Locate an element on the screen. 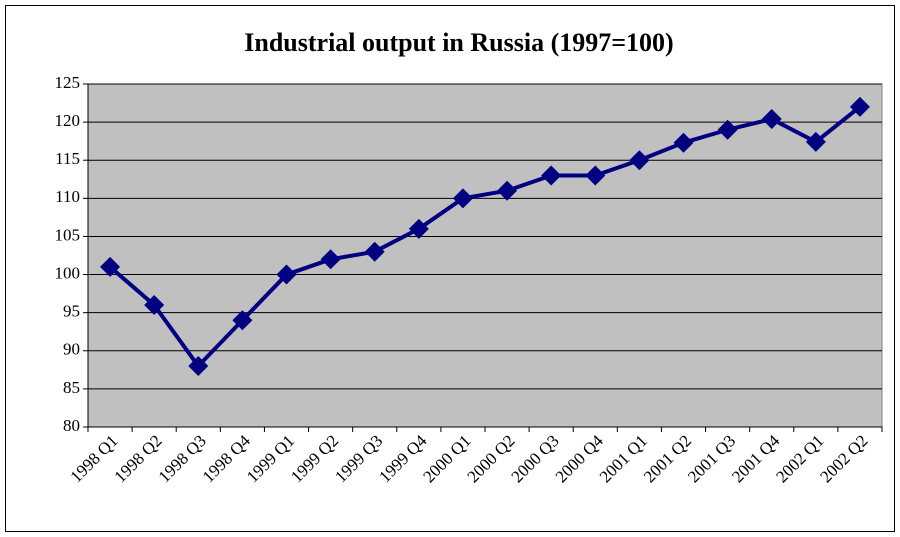 The height and width of the screenshot is (537, 900). y-tick-label: 85 is located at coordinates (71, 387).